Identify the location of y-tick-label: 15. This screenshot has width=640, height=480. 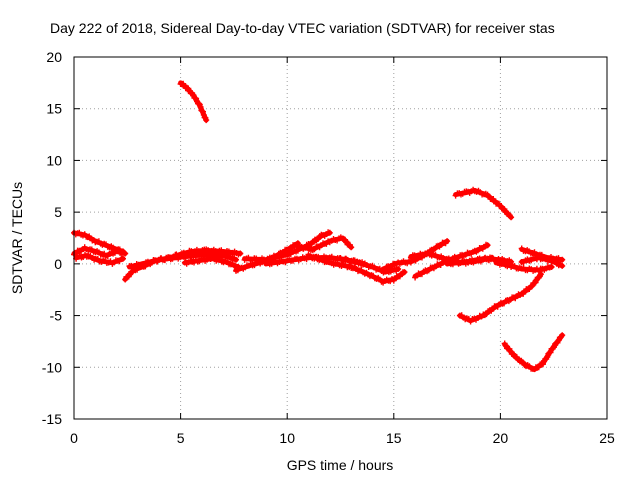
(54, 109).